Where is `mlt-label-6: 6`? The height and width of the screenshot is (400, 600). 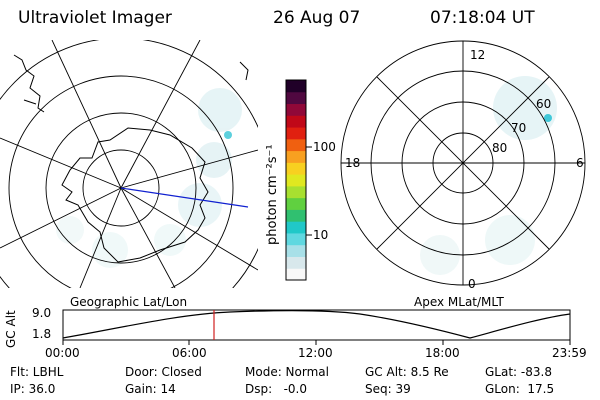 mlt-label-6: 6 is located at coordinates (580, 163).